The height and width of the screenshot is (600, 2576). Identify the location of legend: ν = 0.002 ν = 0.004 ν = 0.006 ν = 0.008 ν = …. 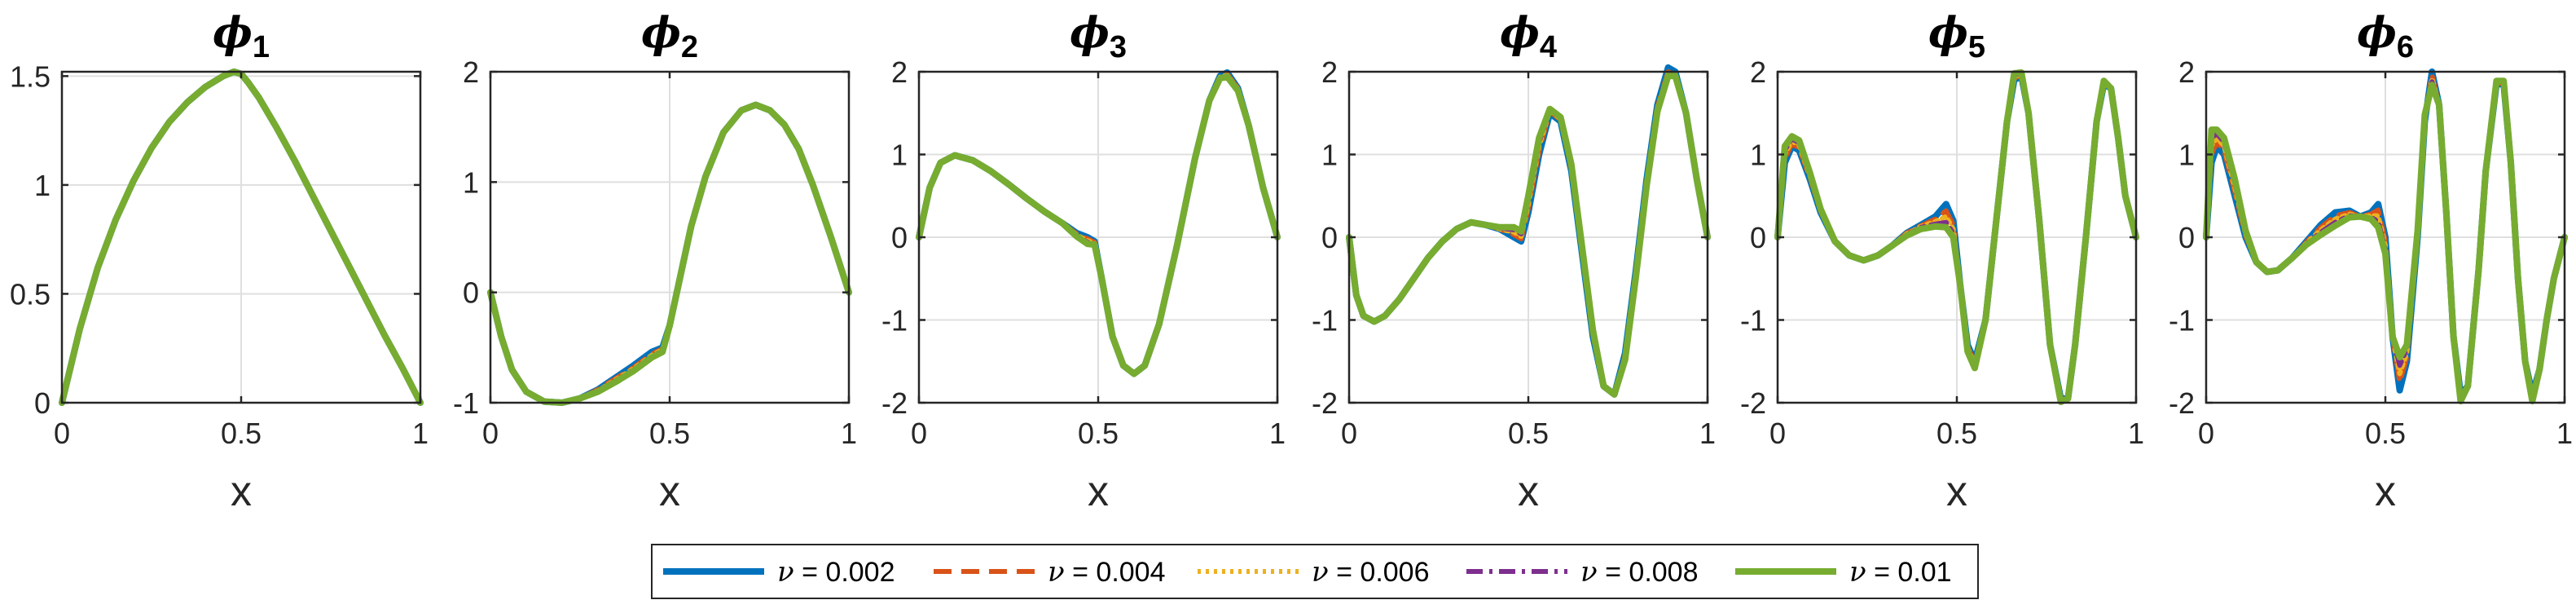
(1315, 571).